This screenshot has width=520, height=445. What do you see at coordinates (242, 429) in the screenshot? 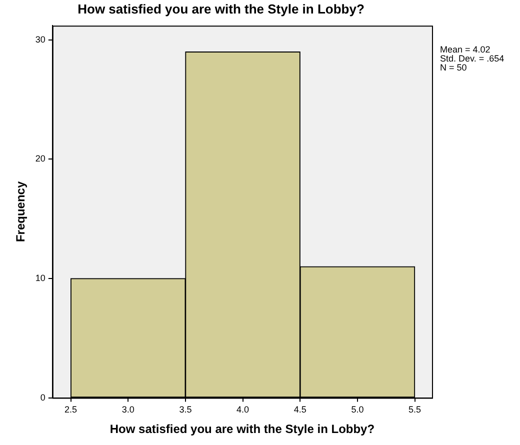
I see `x-axis-title: How satisfied you are with the Style in Lobby?` at bounding box center [242, 429].